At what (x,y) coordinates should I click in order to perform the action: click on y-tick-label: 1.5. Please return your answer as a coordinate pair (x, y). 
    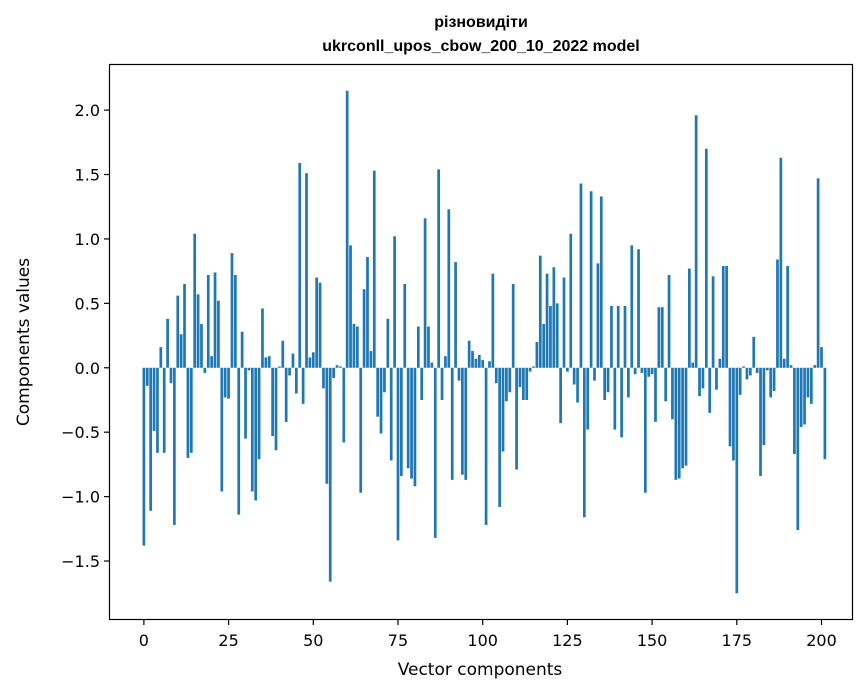
    Looking at the image, I should click on (87, 175).